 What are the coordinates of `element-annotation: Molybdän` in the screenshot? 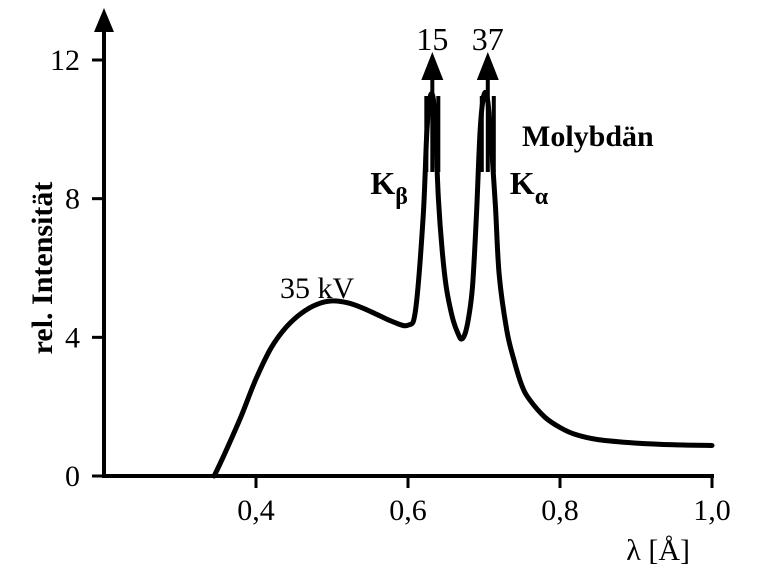 It's located at (588, 136).